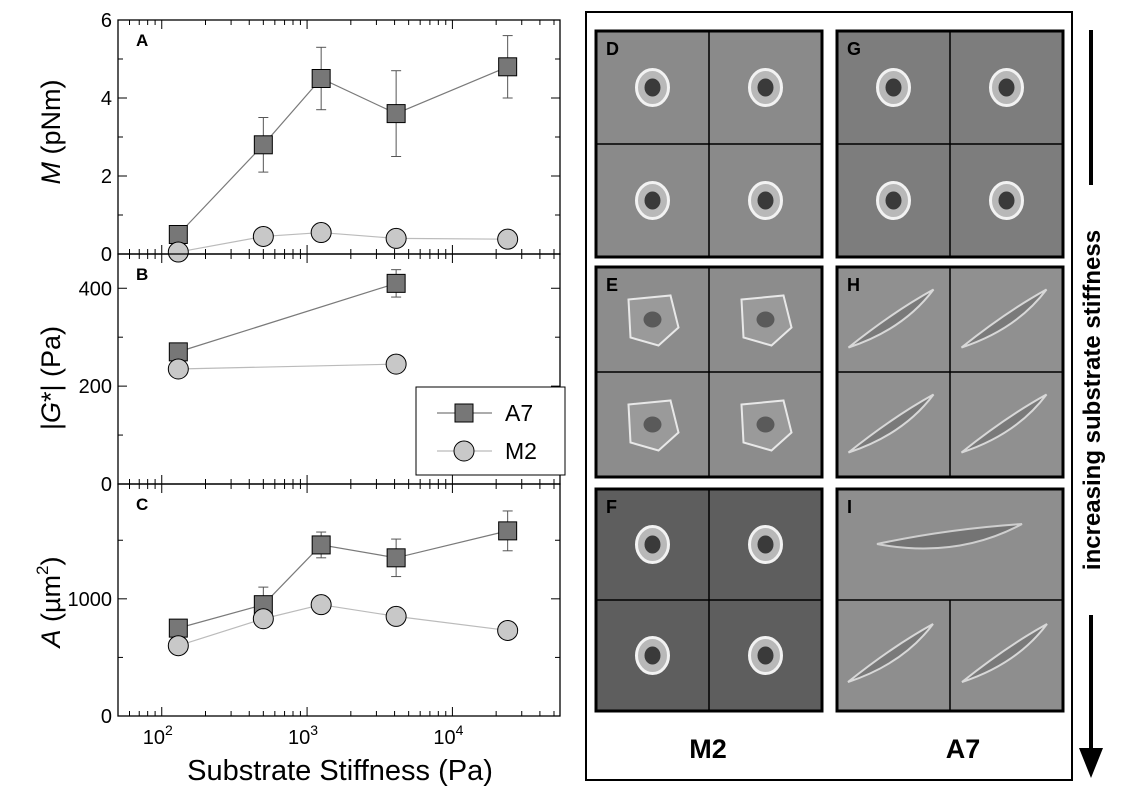 The image size is (1126, 788). I want to click on x-tick-label: 10³, so click(303, 735).